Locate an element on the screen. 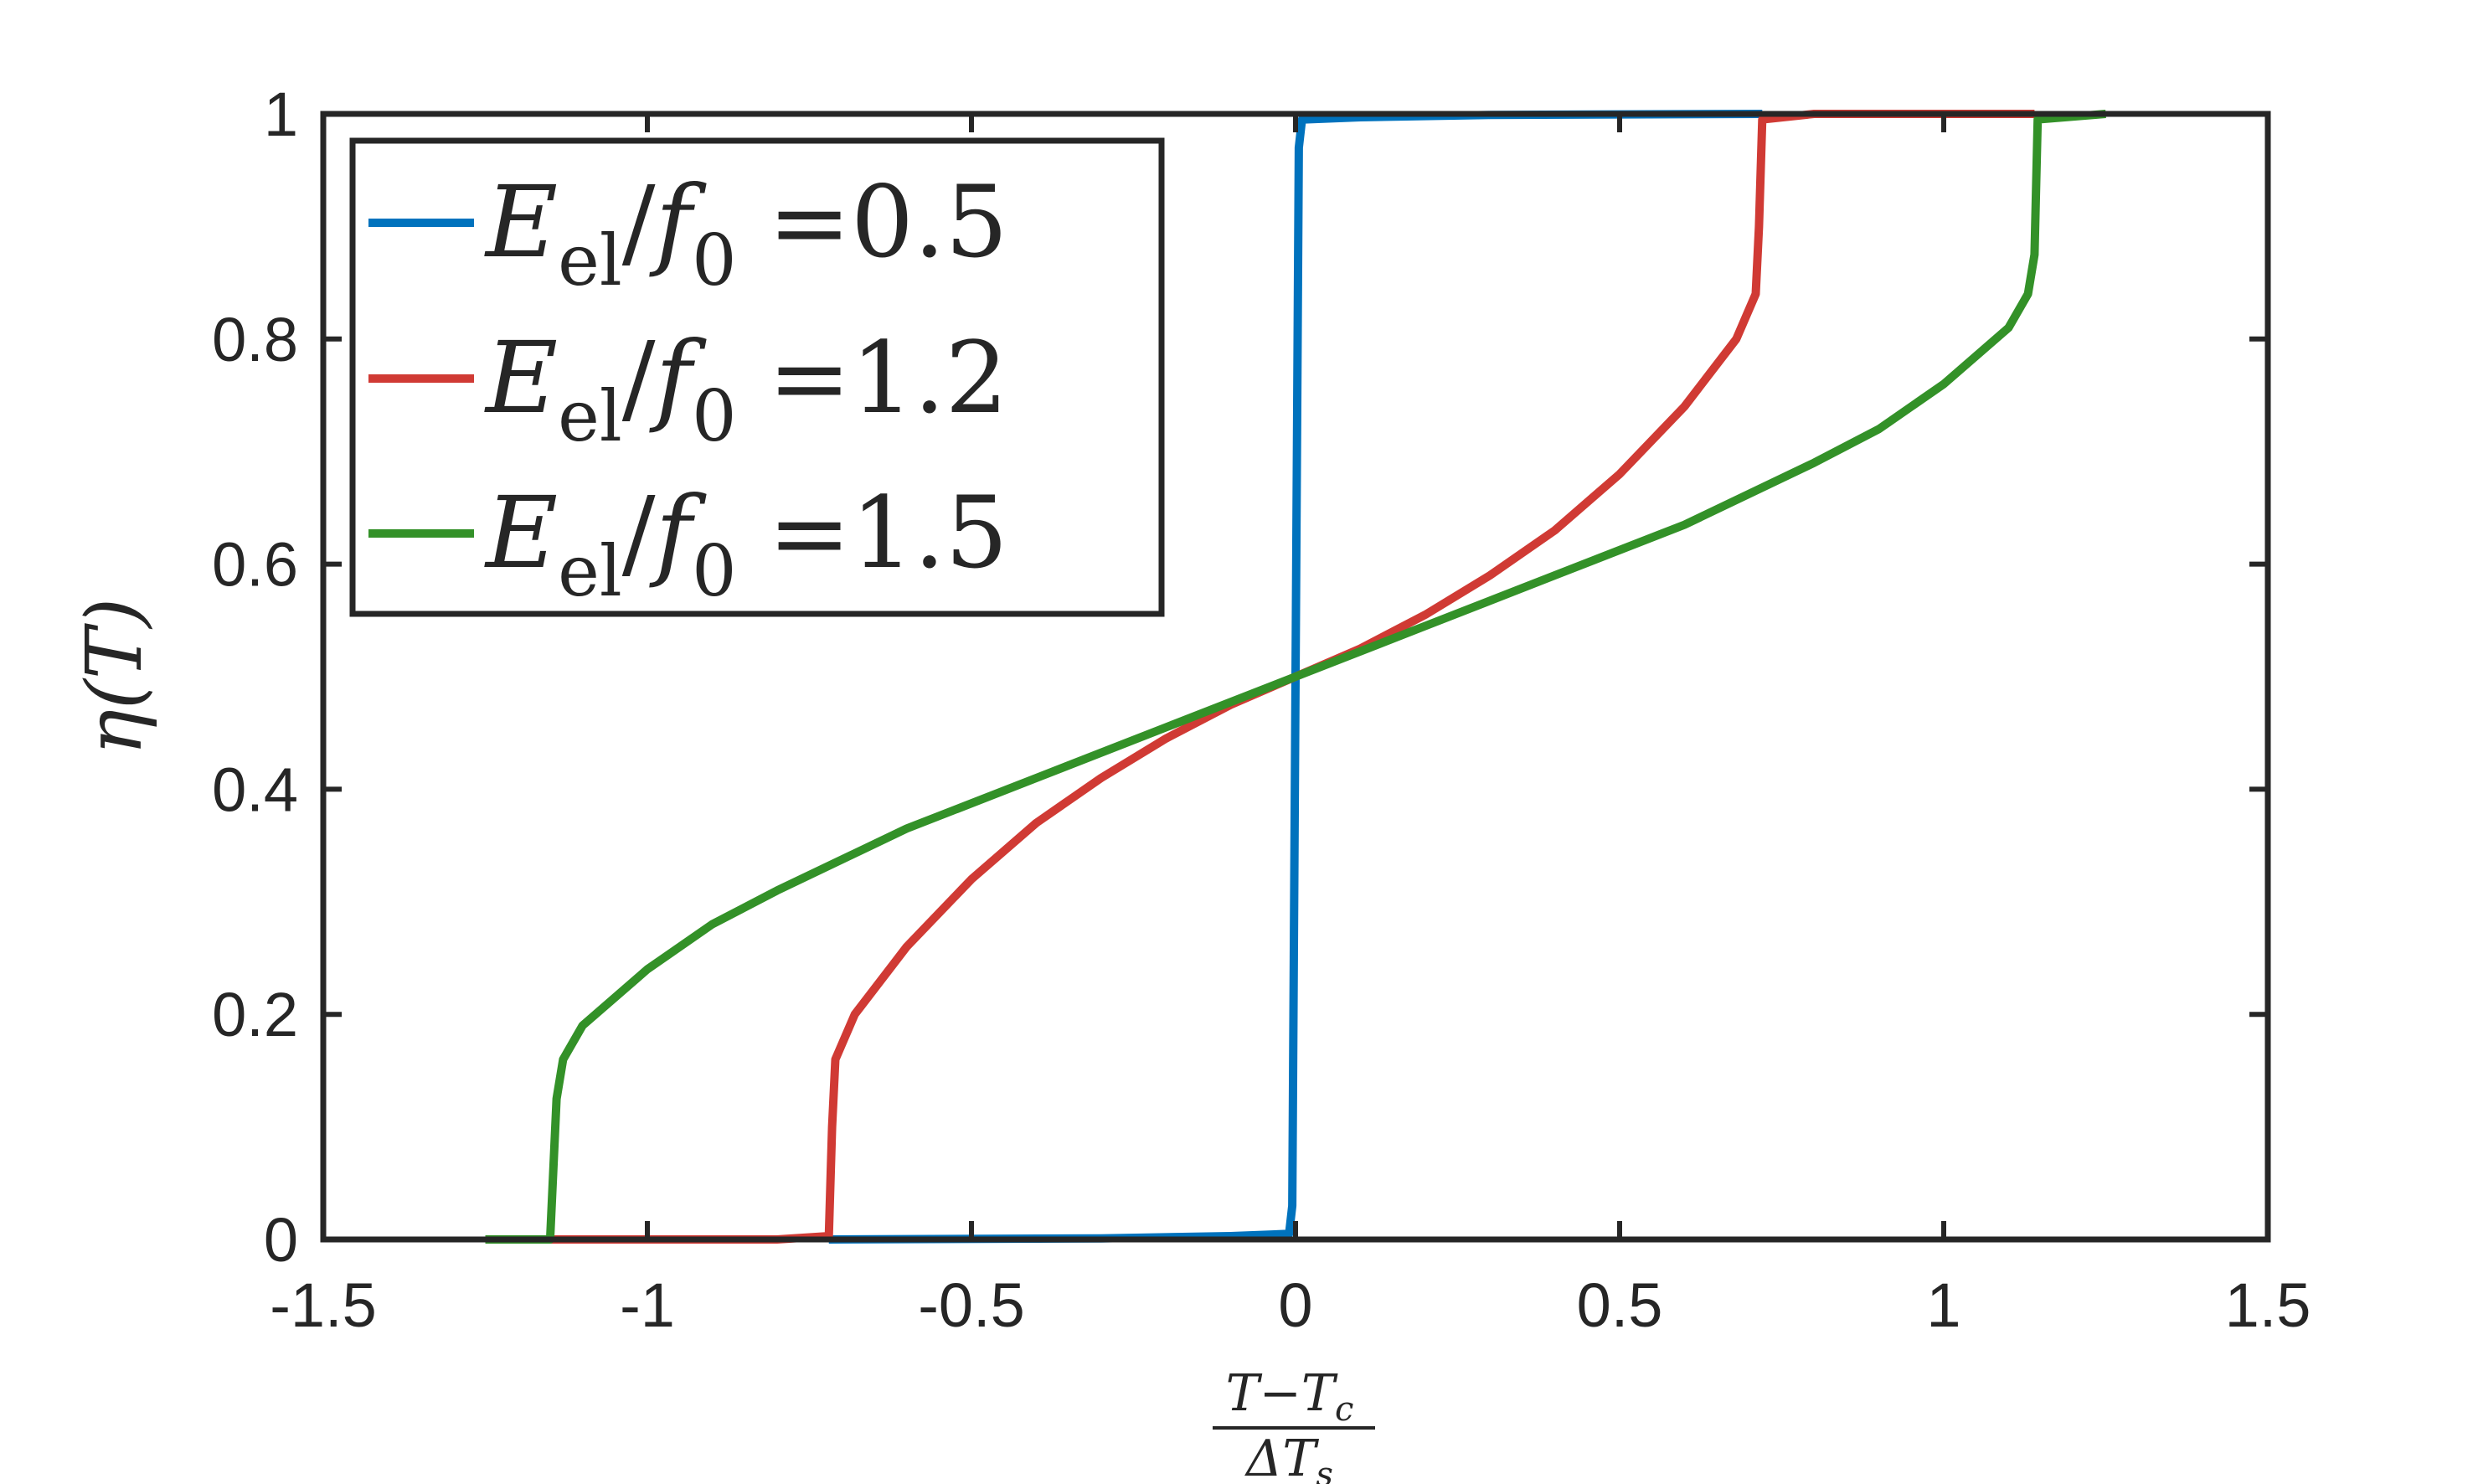 The height and width of the screenshot is (1484, 2473). svg-text: η(T) is located at coordinates (114, 676).